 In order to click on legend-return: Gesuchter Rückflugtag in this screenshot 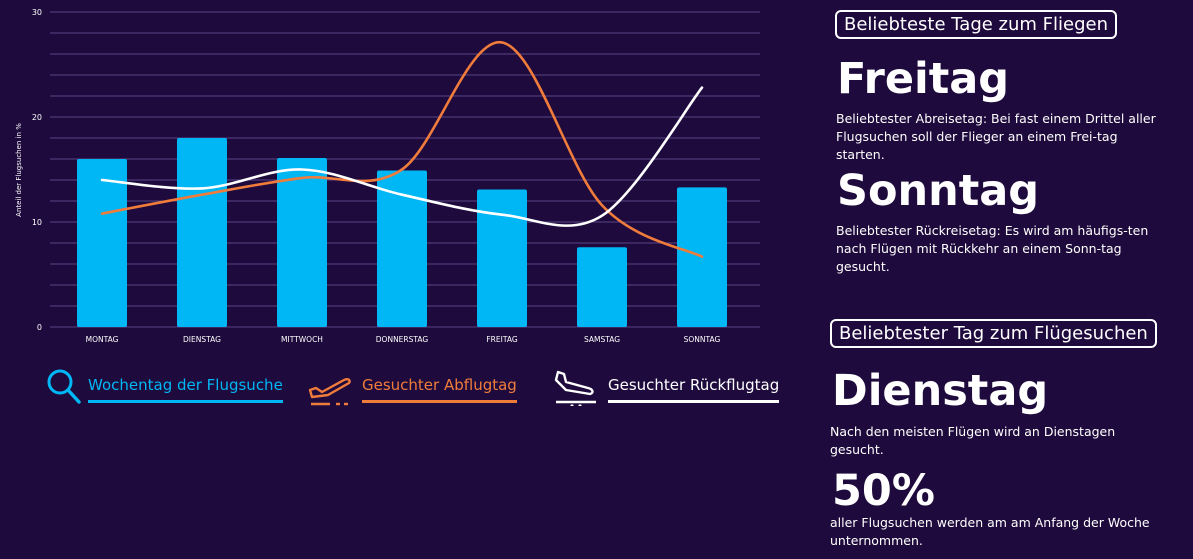, I will do `click(666, 386)`.